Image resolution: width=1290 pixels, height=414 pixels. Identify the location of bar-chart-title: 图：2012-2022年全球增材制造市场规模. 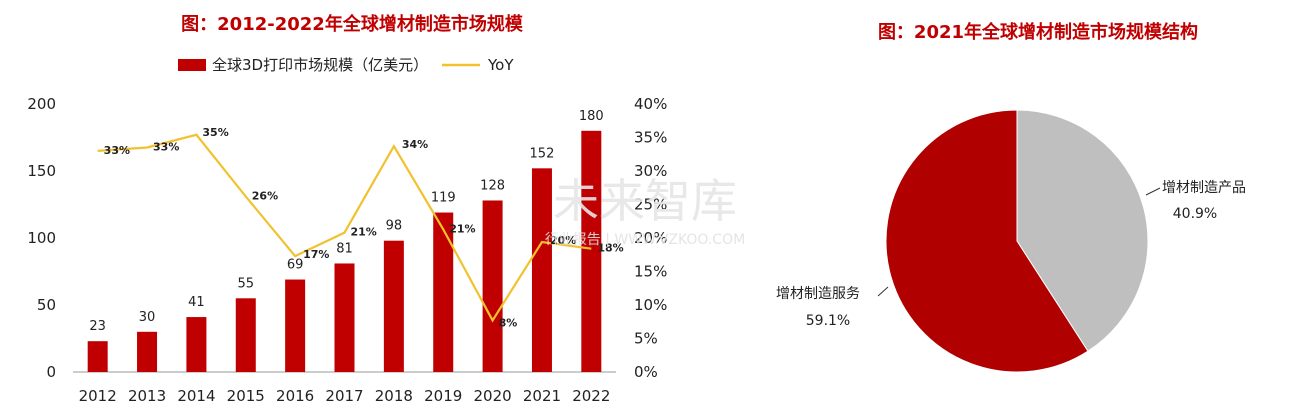
(352, 24).